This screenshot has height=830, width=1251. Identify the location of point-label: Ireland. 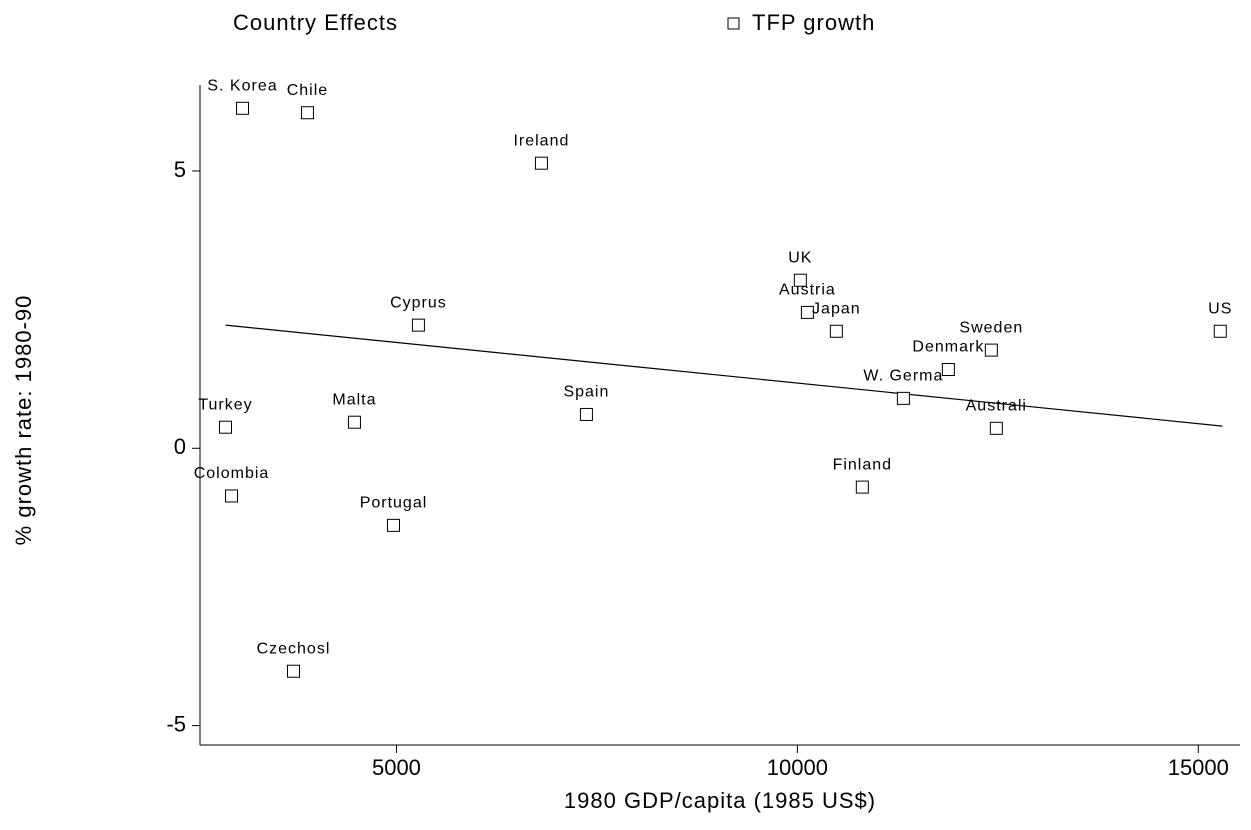
(541, 140).